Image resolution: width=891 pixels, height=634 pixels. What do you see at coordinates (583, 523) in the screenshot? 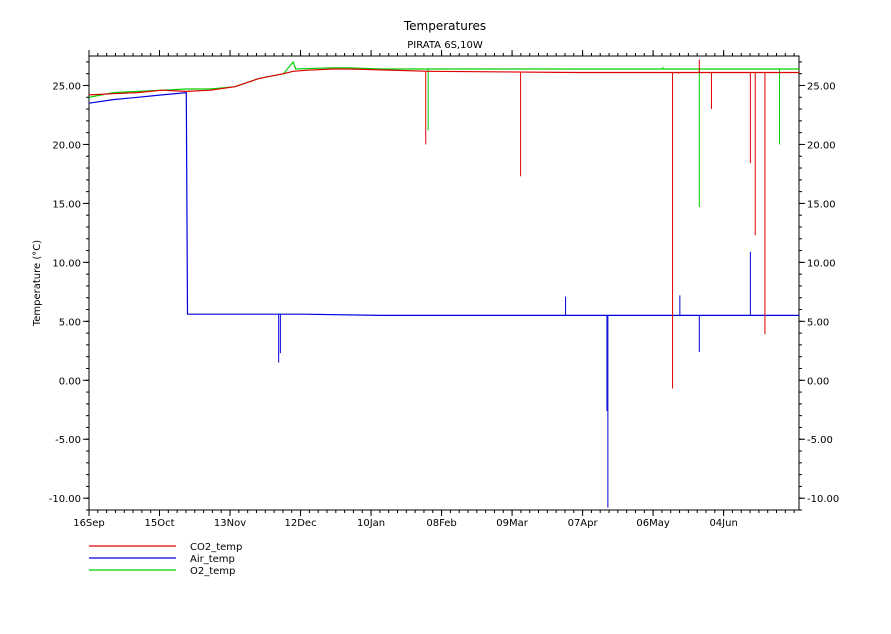
I see `x-tick-label: 07Apr` at bounding box center [583, 523].